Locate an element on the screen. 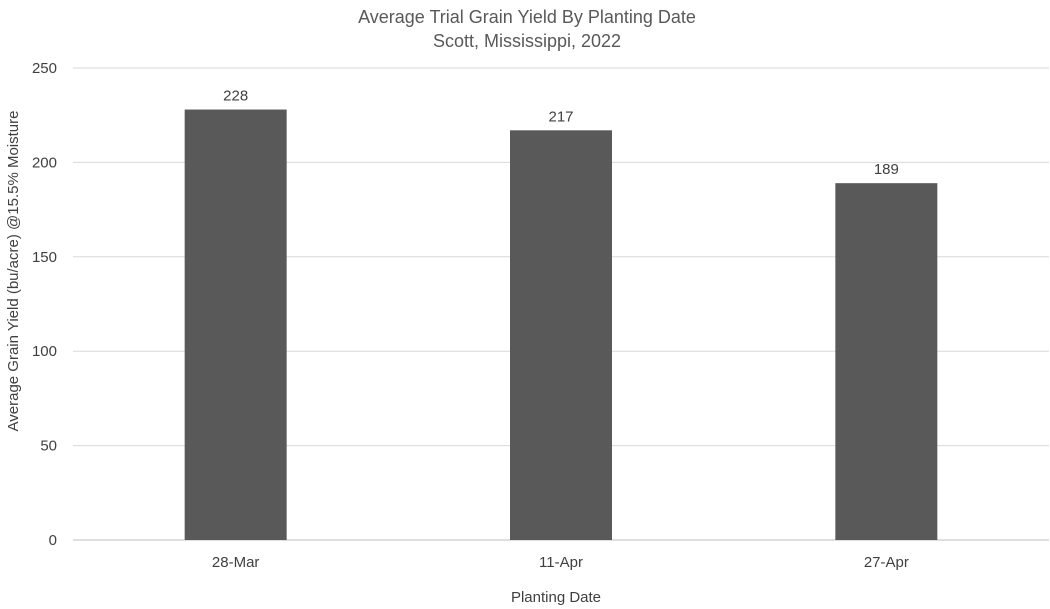  data-label: 228 is located at coordinates (235, 96).